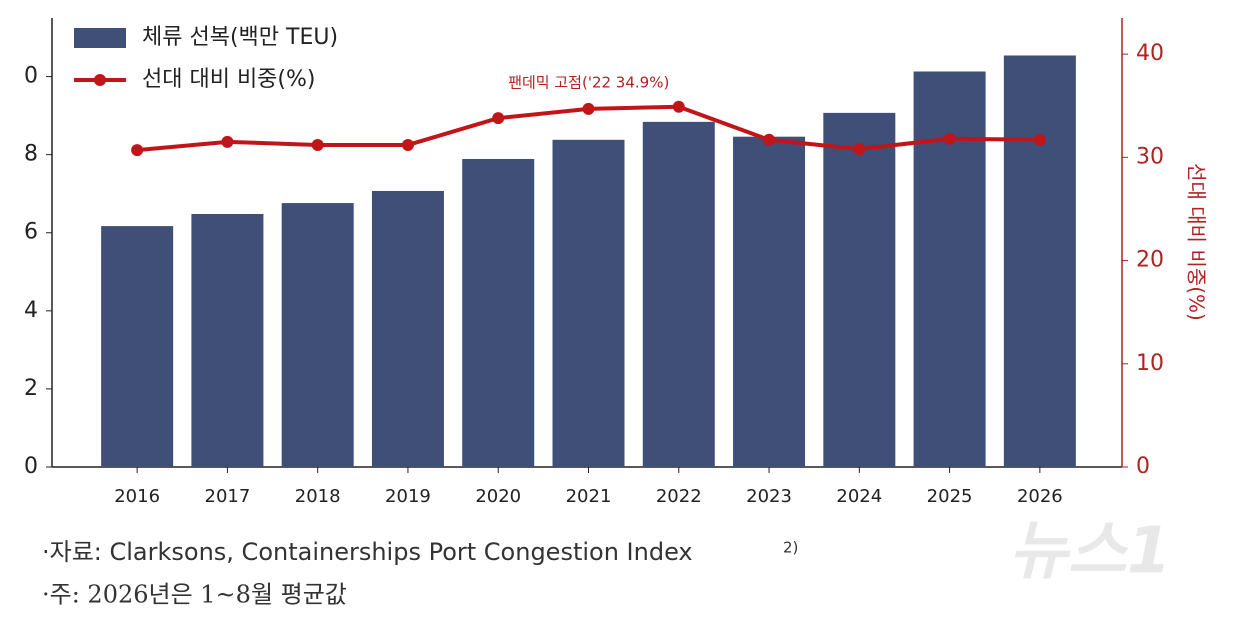 The height and width of the screenshot is (618, 1236). What do you see at coordinates (1150, 260) in the screenshot?
I see `y2-tick-label: 20` at bounding box center [1150, 260].